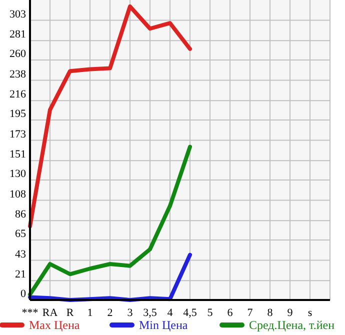  I want to click on y-tick-label: 195, so click(18, 114).